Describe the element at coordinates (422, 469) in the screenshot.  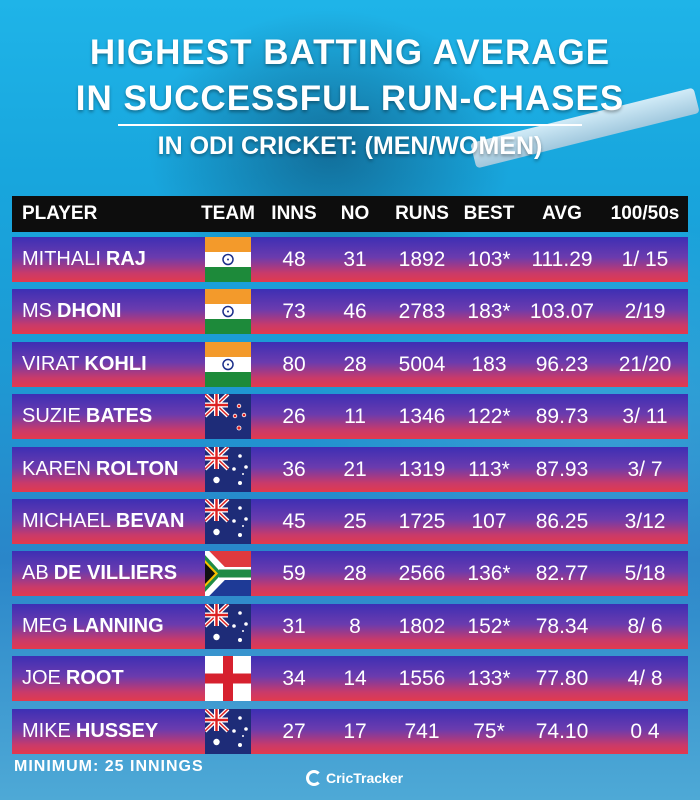
I see `runs-value: 1319` at that location.